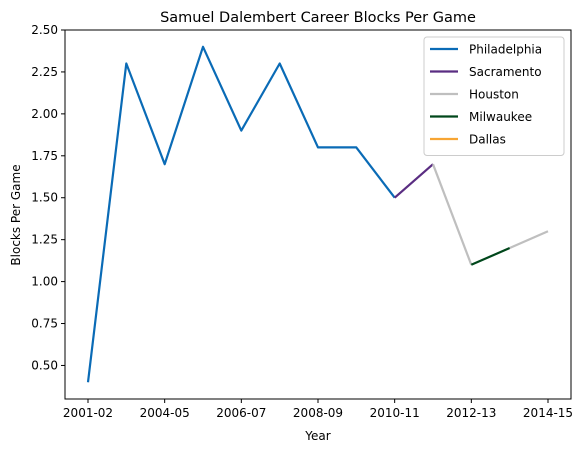  Describe the element at coordinates (318, 413) in the screenshot. I see `x-tick-label: 2008-09` at that location.